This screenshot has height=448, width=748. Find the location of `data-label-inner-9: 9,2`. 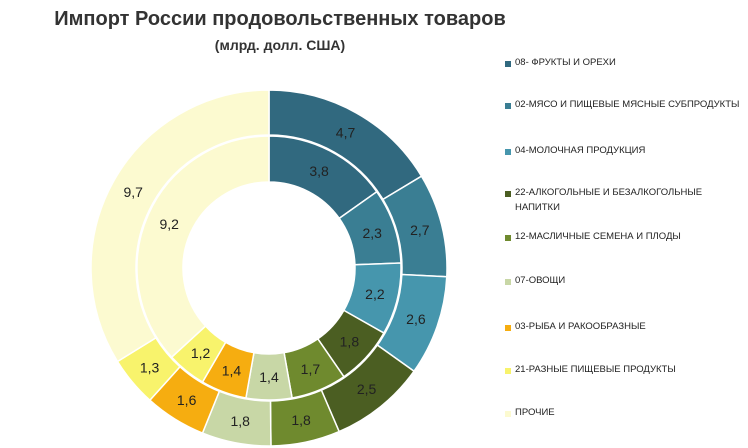

data-label-inner-9: 9,2 is located at coordinates (170, 224).